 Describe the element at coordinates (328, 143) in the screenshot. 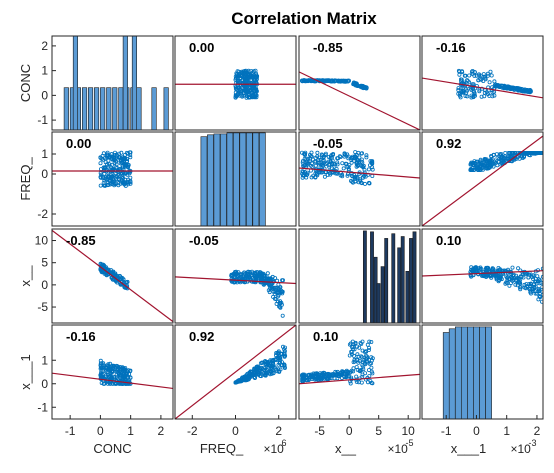

I see `correlation-label: -0.05` at that location.